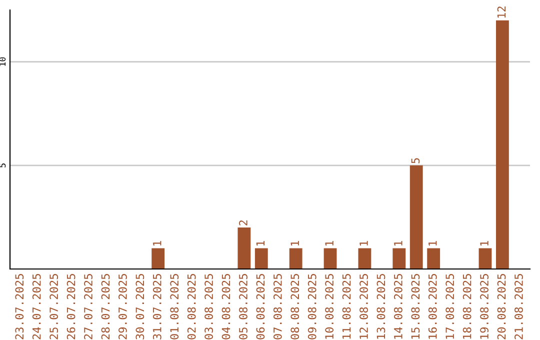 This screenshot has height=340, width=540. I want to click on data-label: 5, so click(415, 161).